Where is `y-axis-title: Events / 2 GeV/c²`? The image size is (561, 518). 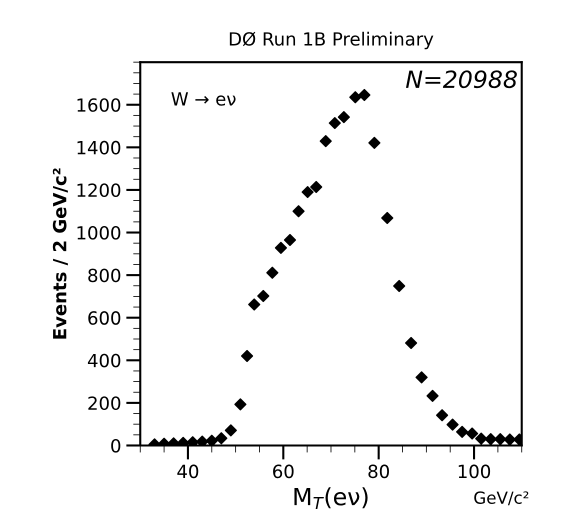
y-axis-title: Events / 2 GeV/c² is located at coordinates (60, 253).